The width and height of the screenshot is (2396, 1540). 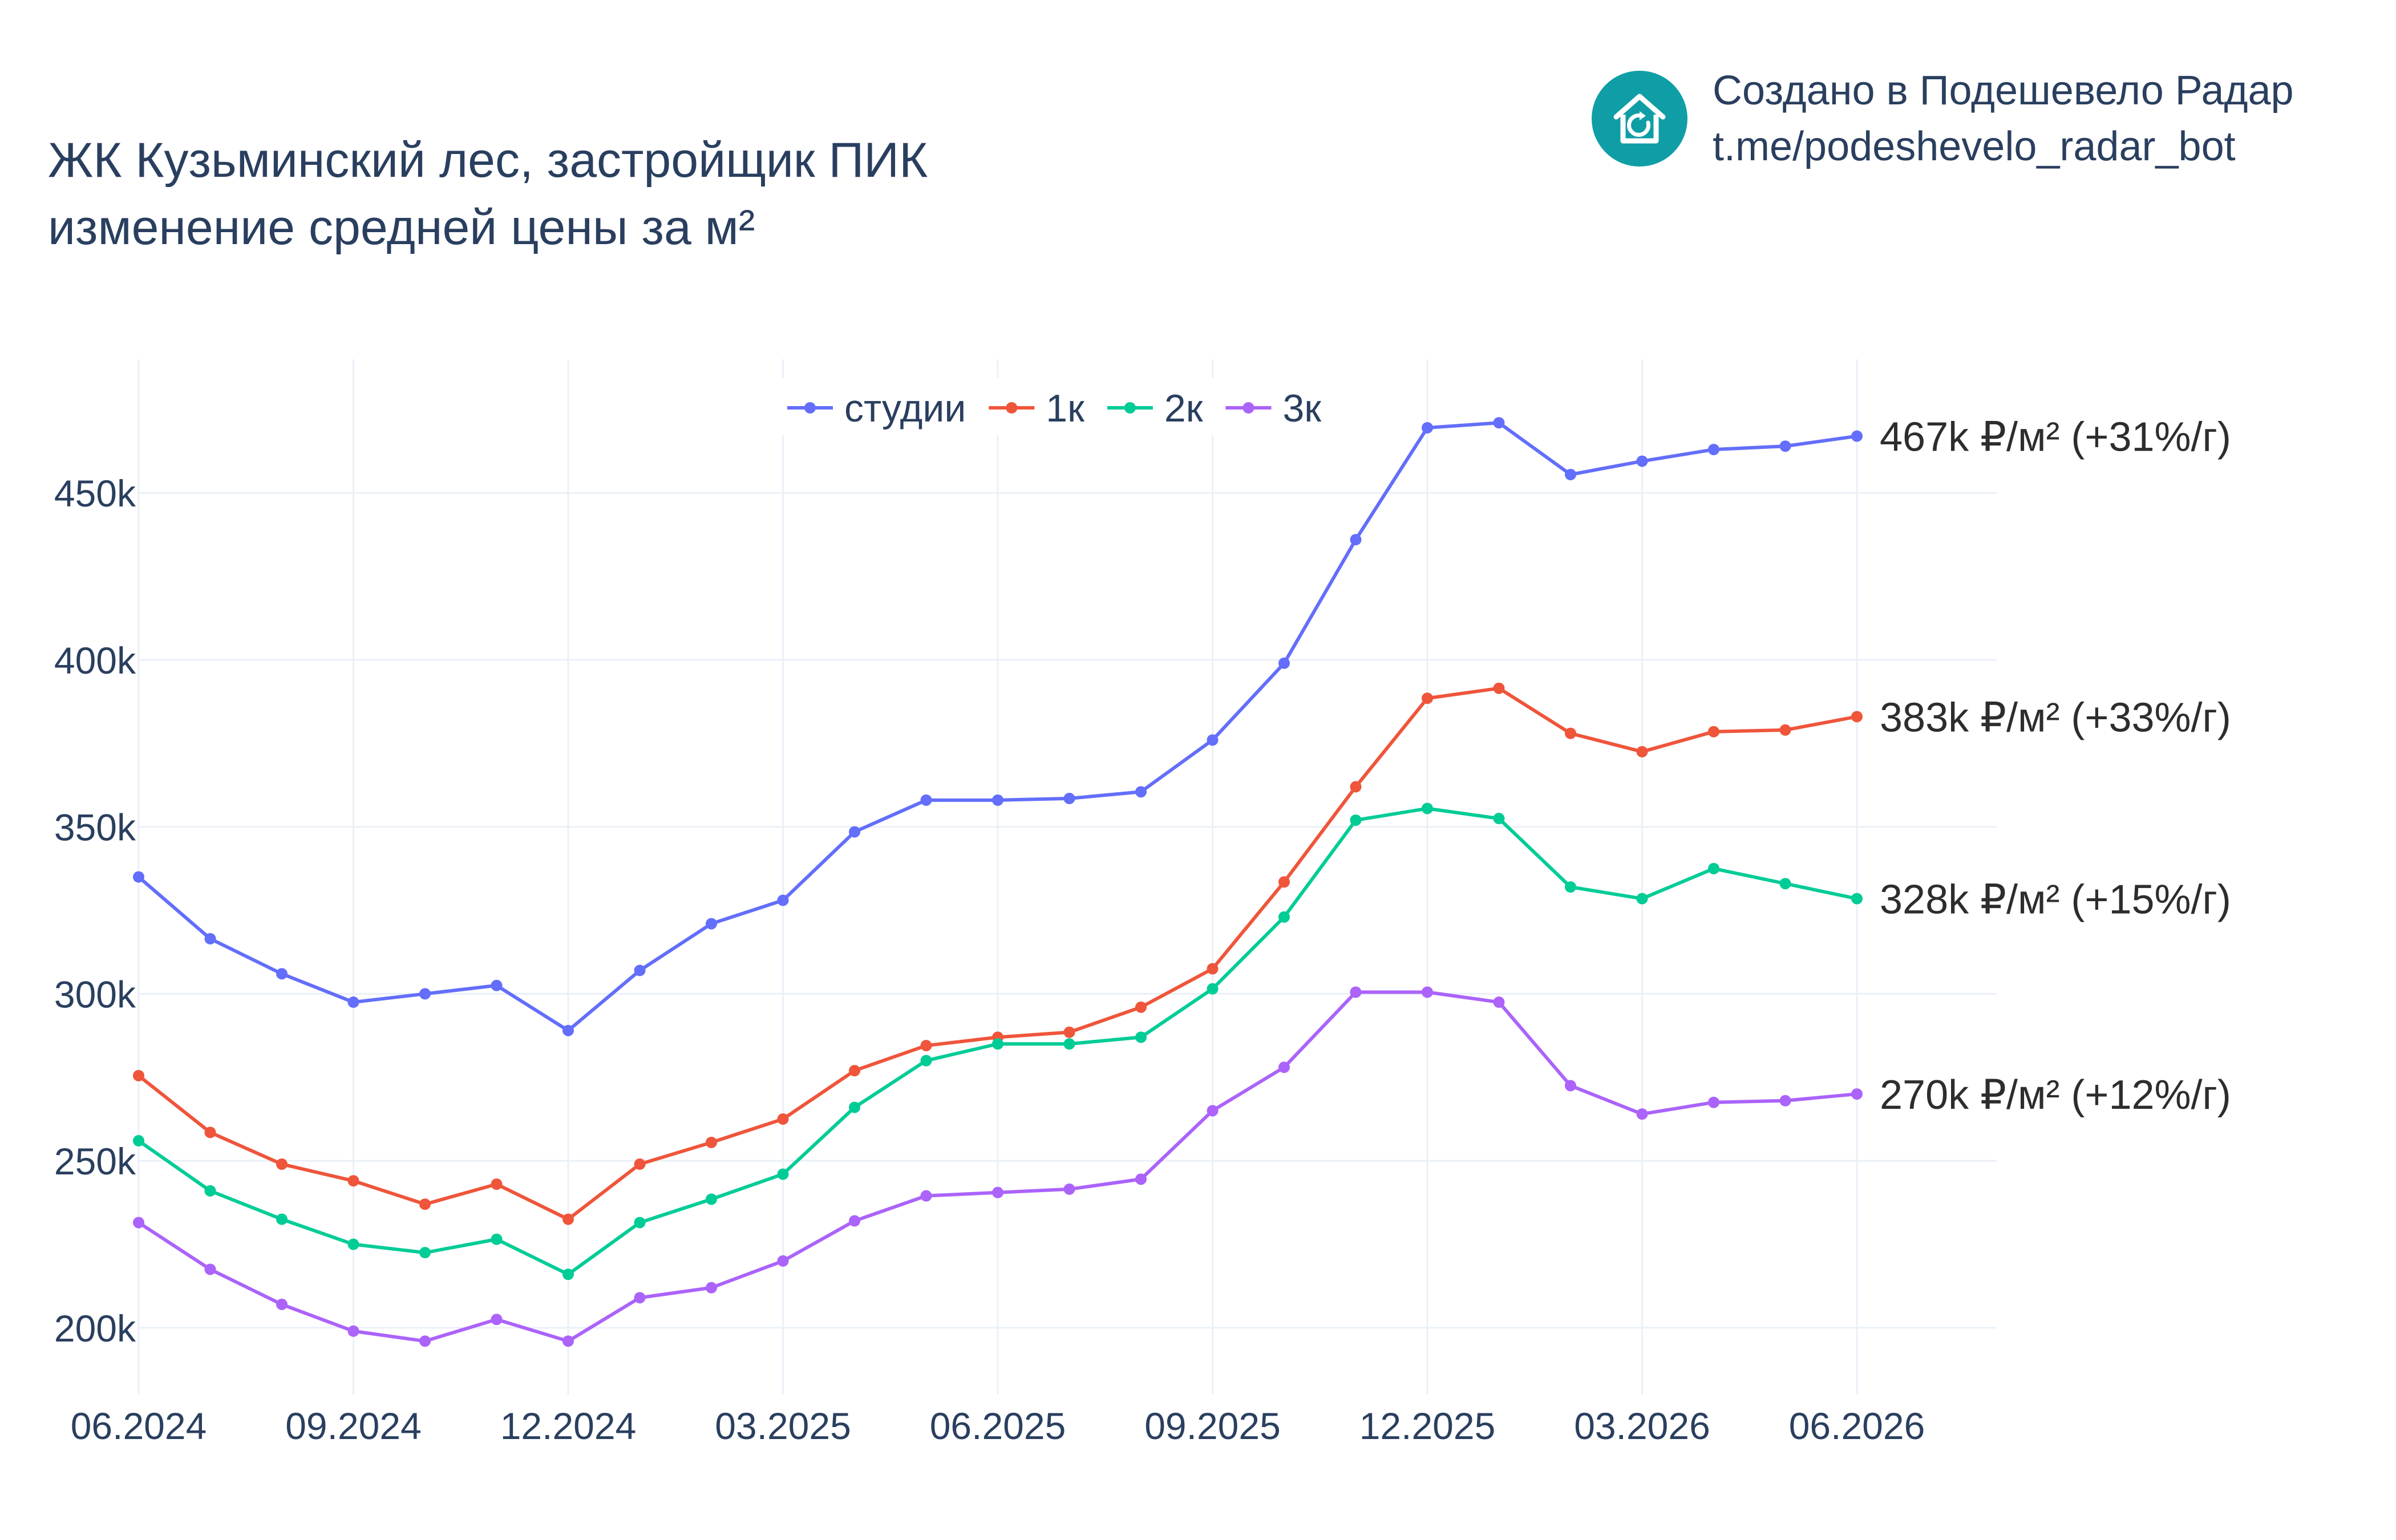 I want to click on legend-item: студии, so click(x=876, y=409).